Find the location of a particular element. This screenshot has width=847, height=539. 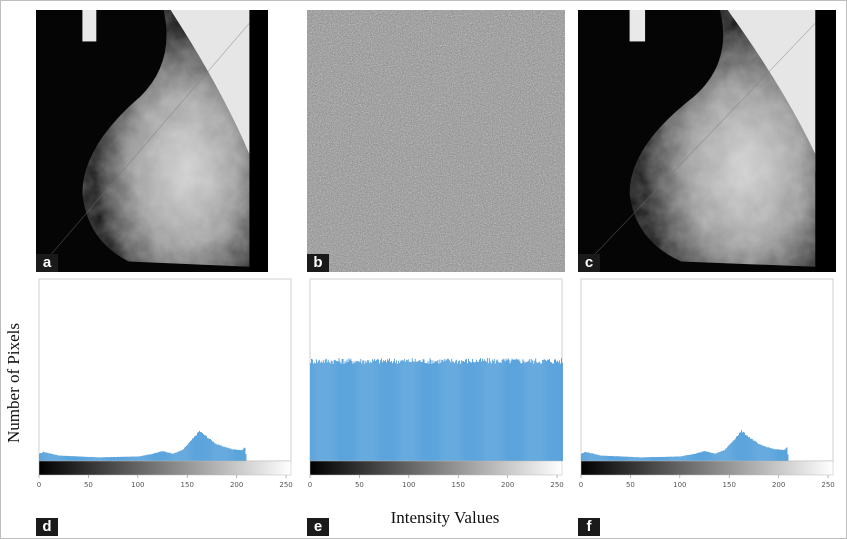

x-tick-label: 250 is located at coordinates (285, 485).